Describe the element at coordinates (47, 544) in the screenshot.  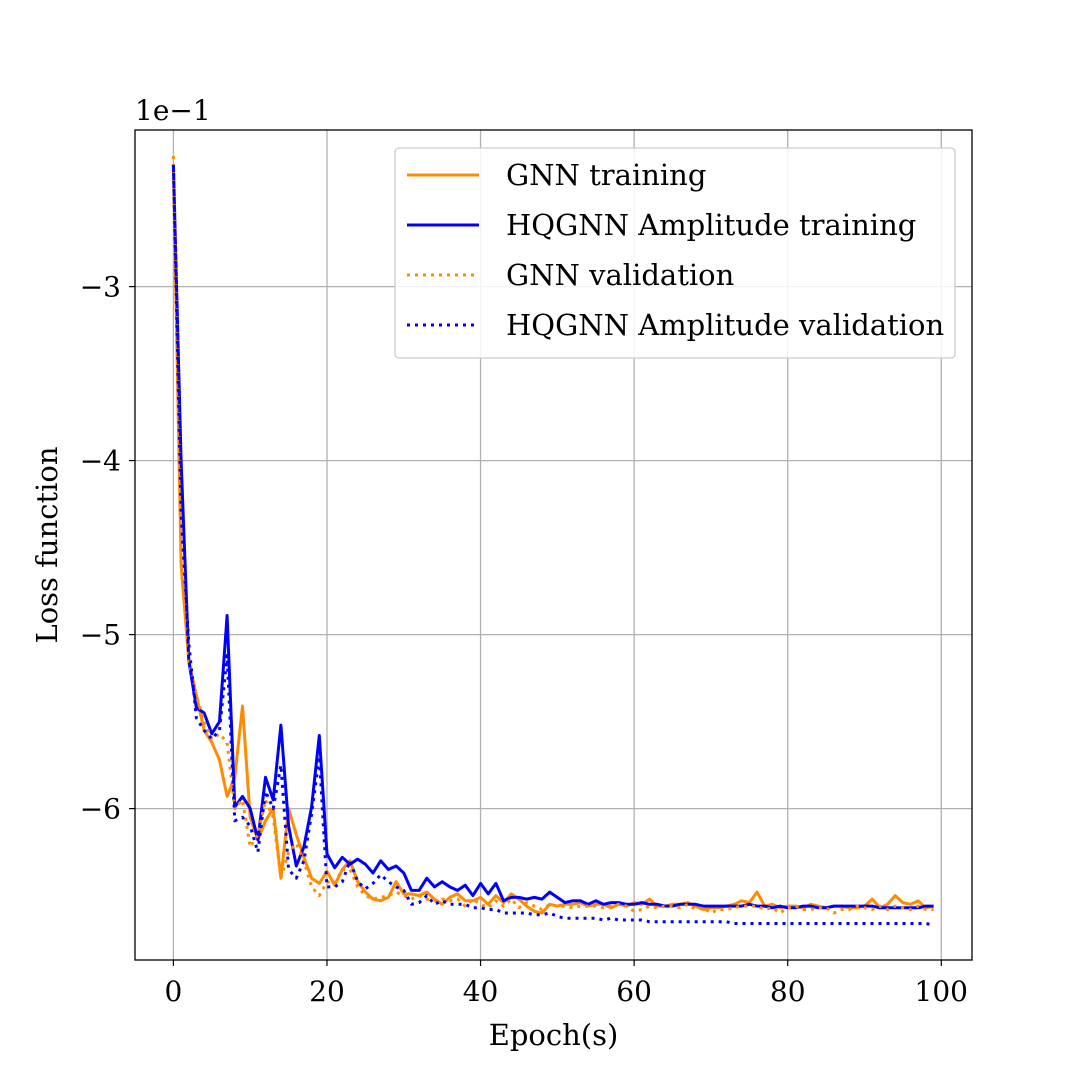
I see `y-axis-label: Loss function` at that location.